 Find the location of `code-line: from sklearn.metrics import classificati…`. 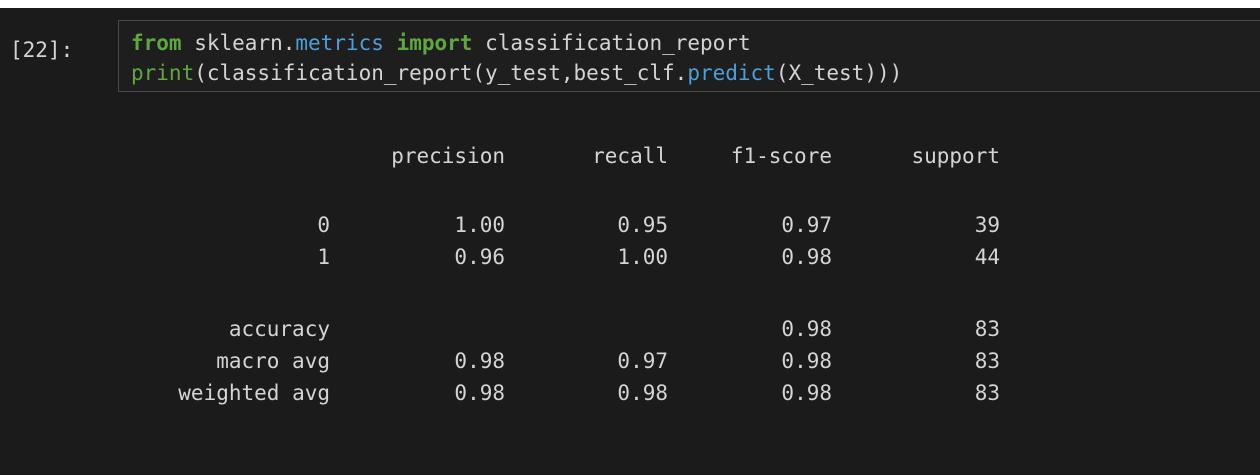

code-line: from sklearn.metrics import classificati… is located at coordinates (441, 43).